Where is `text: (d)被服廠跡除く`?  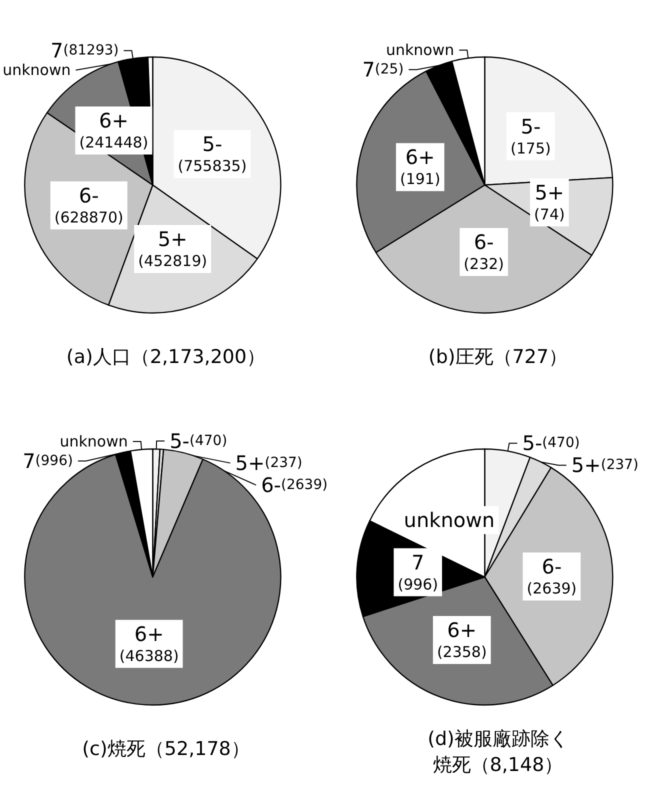
text: (d)被服廠跡除く is located at coordinates (498, 739).